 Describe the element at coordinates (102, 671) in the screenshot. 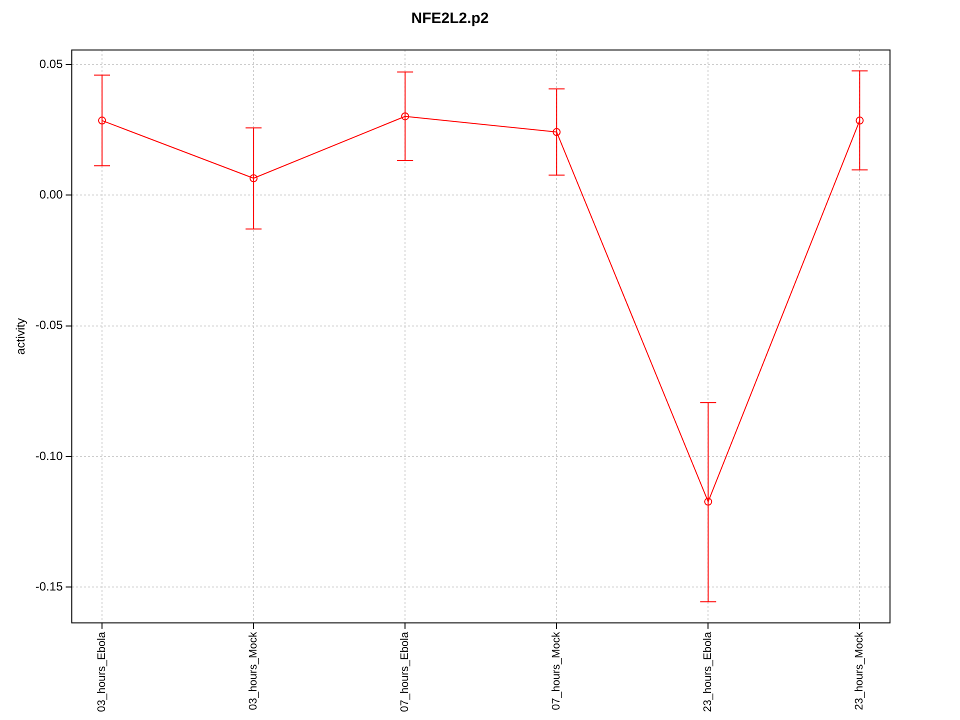

I see `x-tick-label: 03_hours_Ebola` at that location.